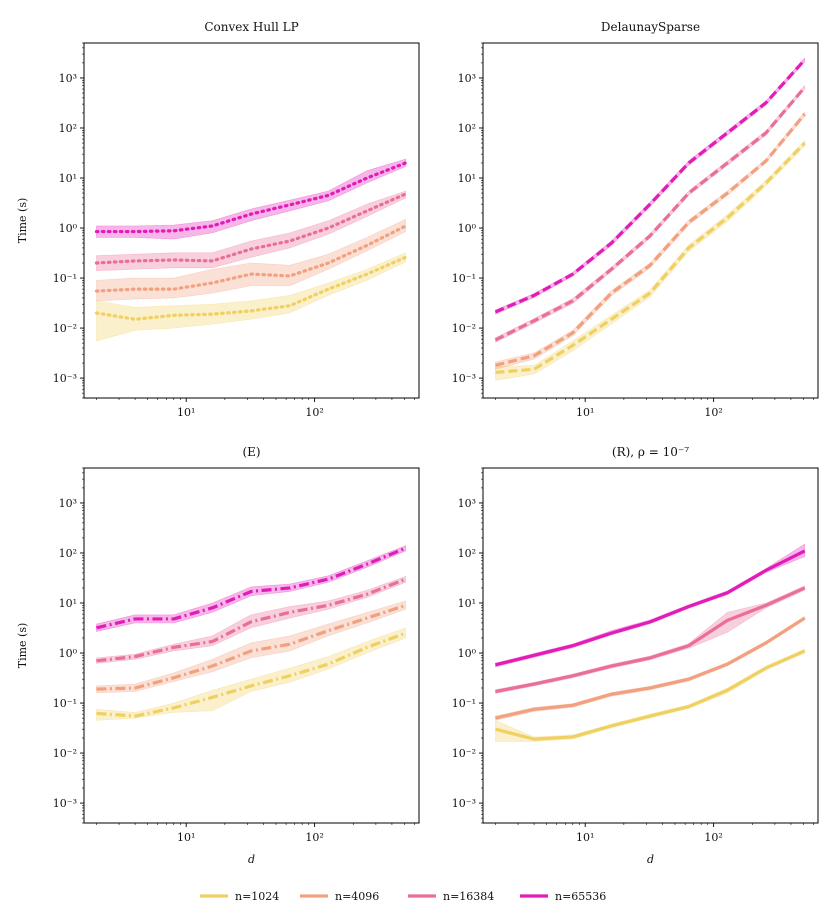  What do you see at coordinates (580, 896) in the screenshot?
I see `legend-label: n=65536` at bounding box center [580, 896].